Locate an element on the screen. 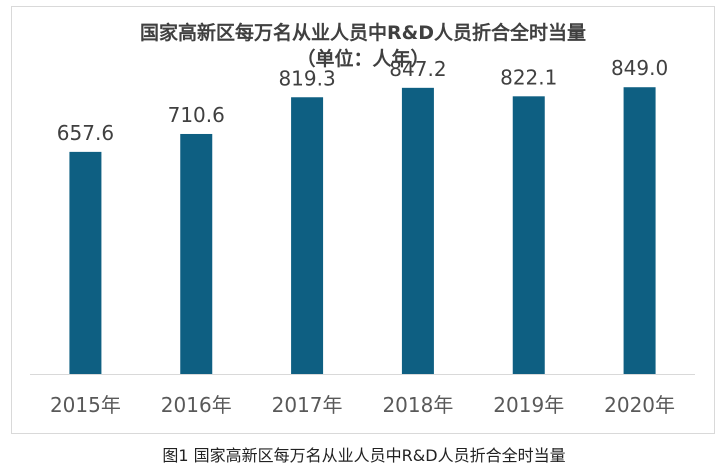 Image resolution: width=728 pixels, height=474 pixels. value-label: 847.2 is located at coordinates (417, 69).